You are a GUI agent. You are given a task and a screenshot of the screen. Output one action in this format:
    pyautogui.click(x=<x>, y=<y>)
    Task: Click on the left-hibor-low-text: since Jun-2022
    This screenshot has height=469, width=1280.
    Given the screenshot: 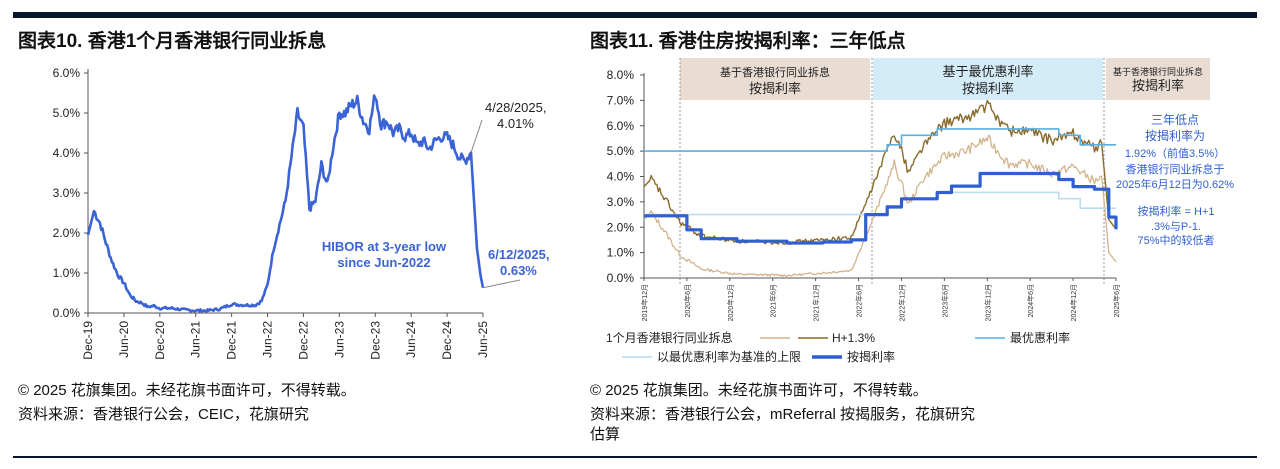 What is the action you would take?
    pyautogui.click(x=383, y=262)
    